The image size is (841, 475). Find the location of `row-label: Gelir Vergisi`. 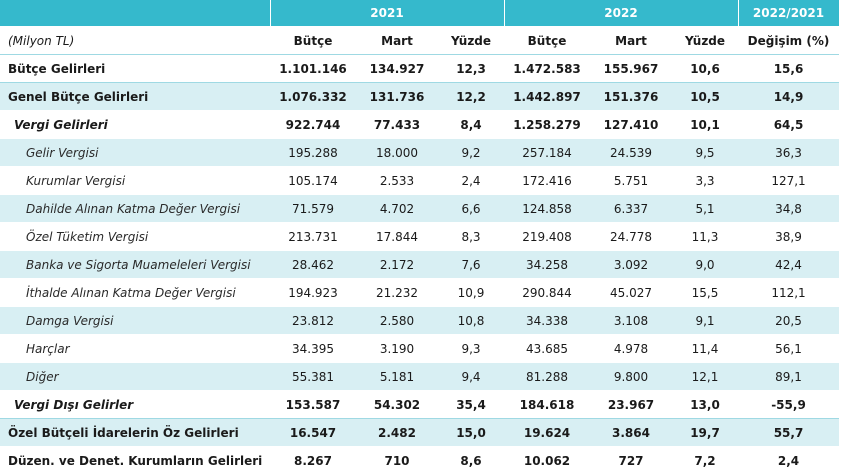

row-label: Gelir Vergisi is located at coordinates (135, 152).